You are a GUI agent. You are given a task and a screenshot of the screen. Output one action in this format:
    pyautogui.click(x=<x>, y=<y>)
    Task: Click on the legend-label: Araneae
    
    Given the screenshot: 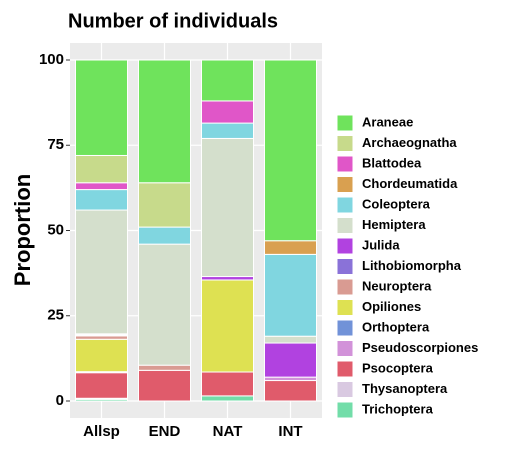 What is the action you would take?
    pyautogui.click(x=387, y=121)
    